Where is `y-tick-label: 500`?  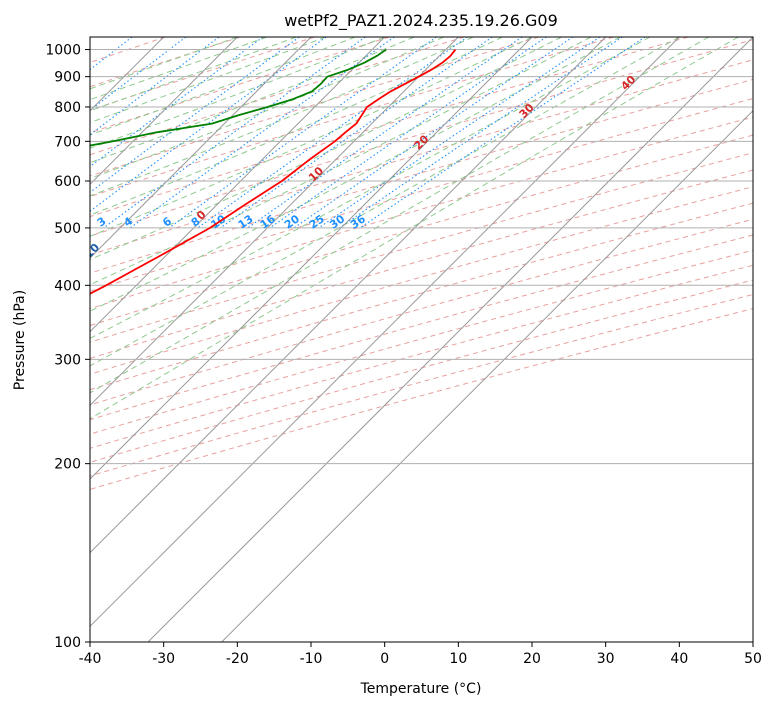
y-tick-label: 500 is located at coordinates (67, 229).